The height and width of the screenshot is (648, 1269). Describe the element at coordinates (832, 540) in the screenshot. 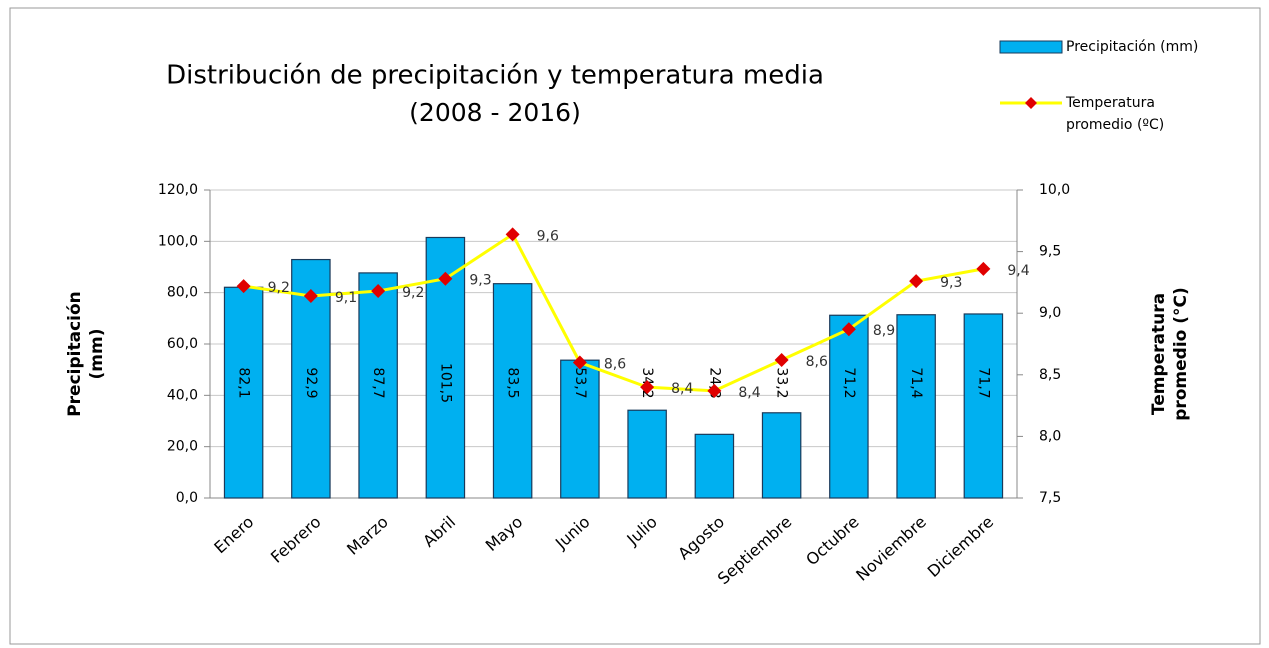

I see `x-tick-label: Octubre` at that location.